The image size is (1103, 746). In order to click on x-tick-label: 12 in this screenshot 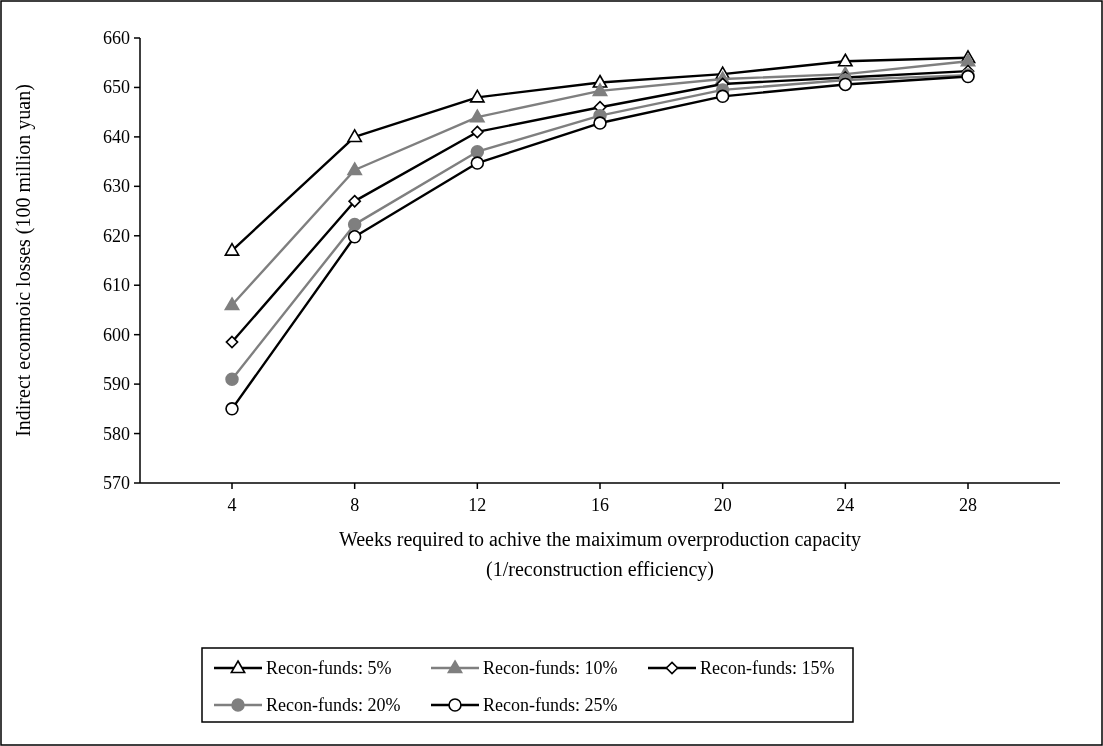, I will do `click(477, 505)`.